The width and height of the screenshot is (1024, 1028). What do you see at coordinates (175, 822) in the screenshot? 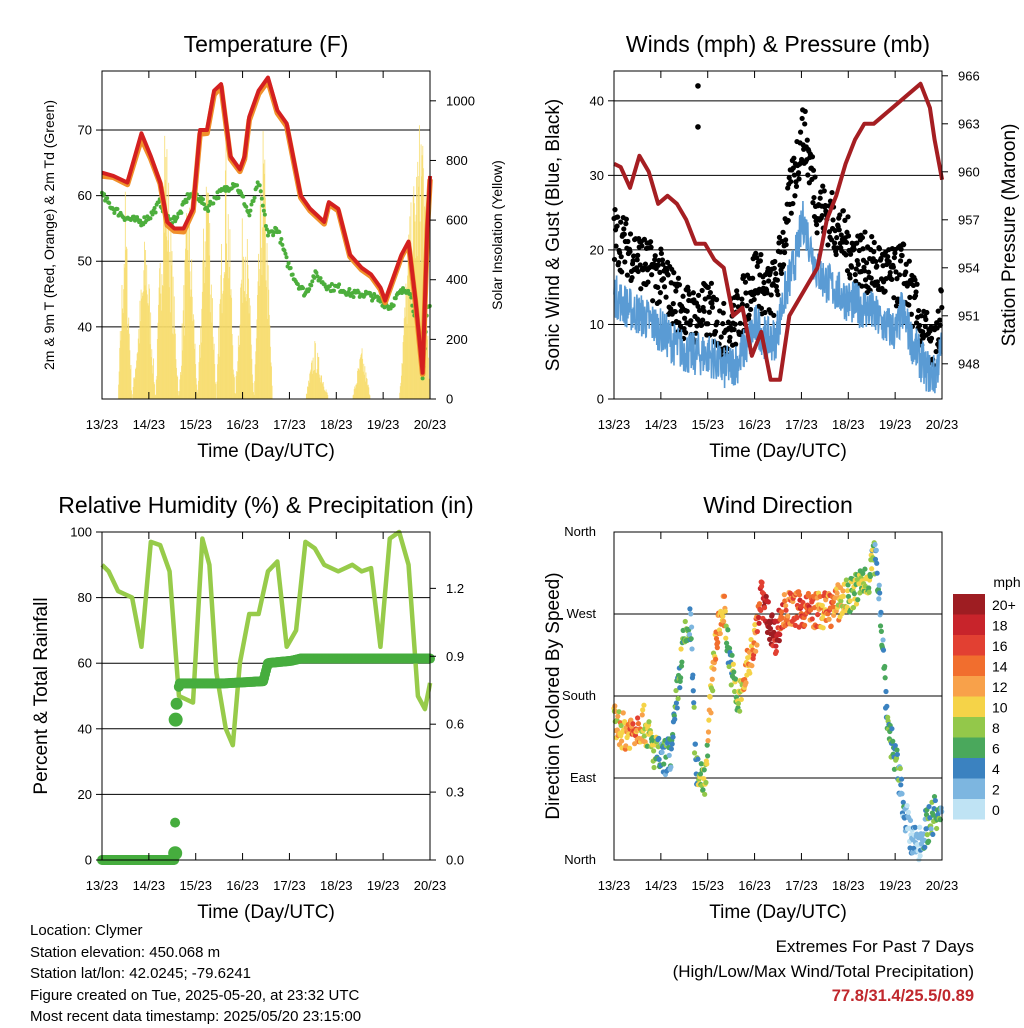
I see `precip-point` at bounding box center [175, 822].